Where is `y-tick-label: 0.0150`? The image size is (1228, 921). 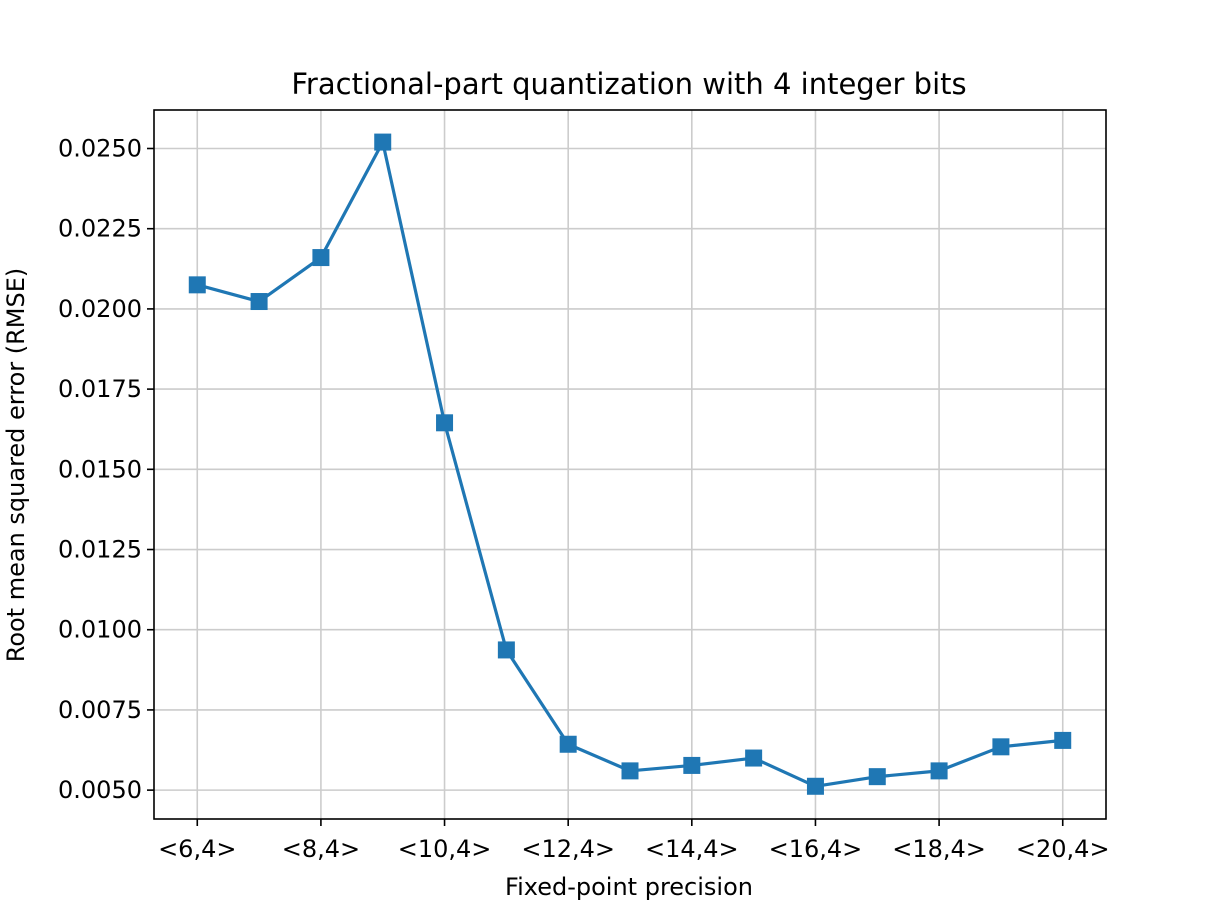 y-tick-label: 0.0150 is located at coordinates (100, 469).